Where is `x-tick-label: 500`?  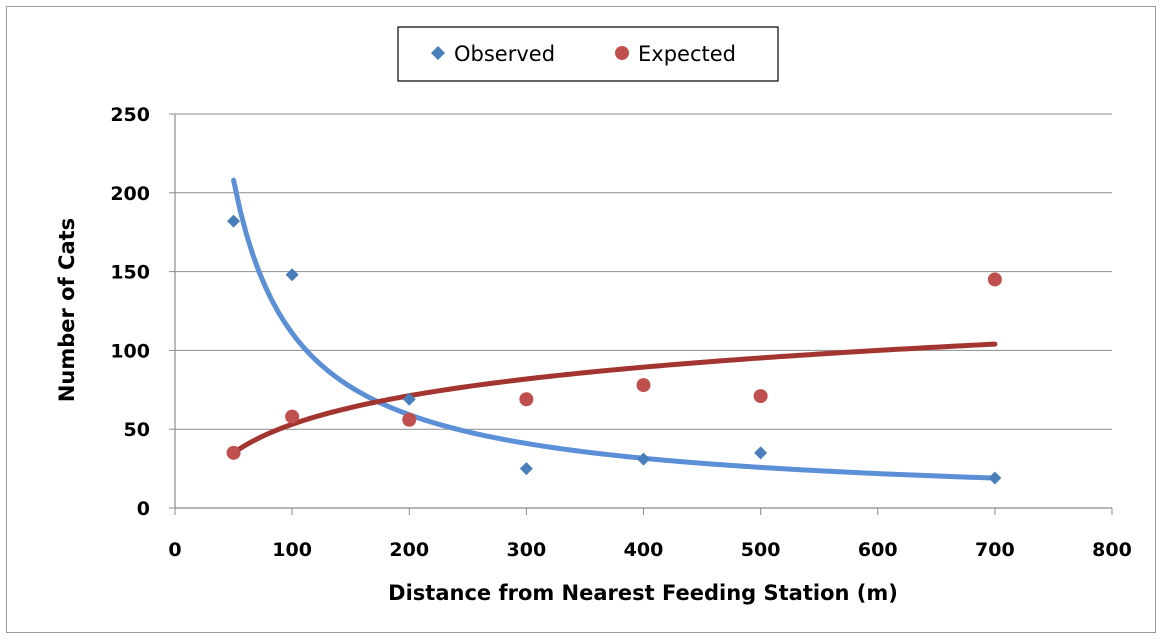
x-tick-label: 500 is located at coordinates (761, 550).